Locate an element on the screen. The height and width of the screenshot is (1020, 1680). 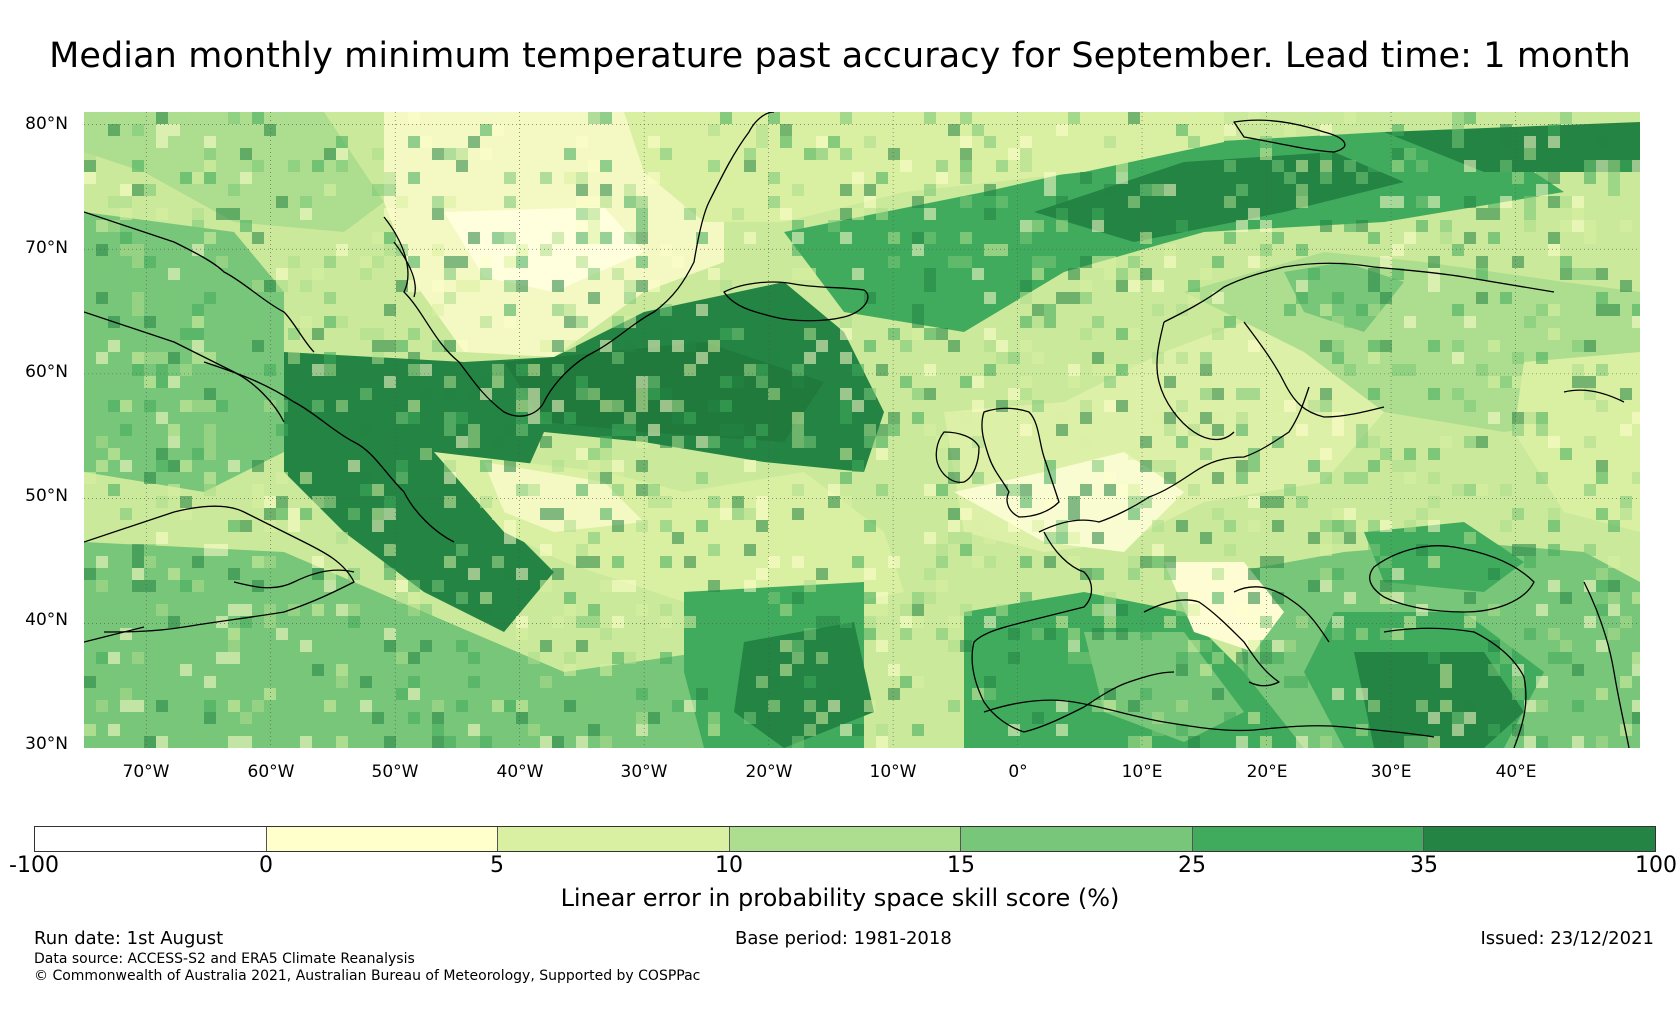
lon-label-20w: 20°W is located at coordinates (769, 772).